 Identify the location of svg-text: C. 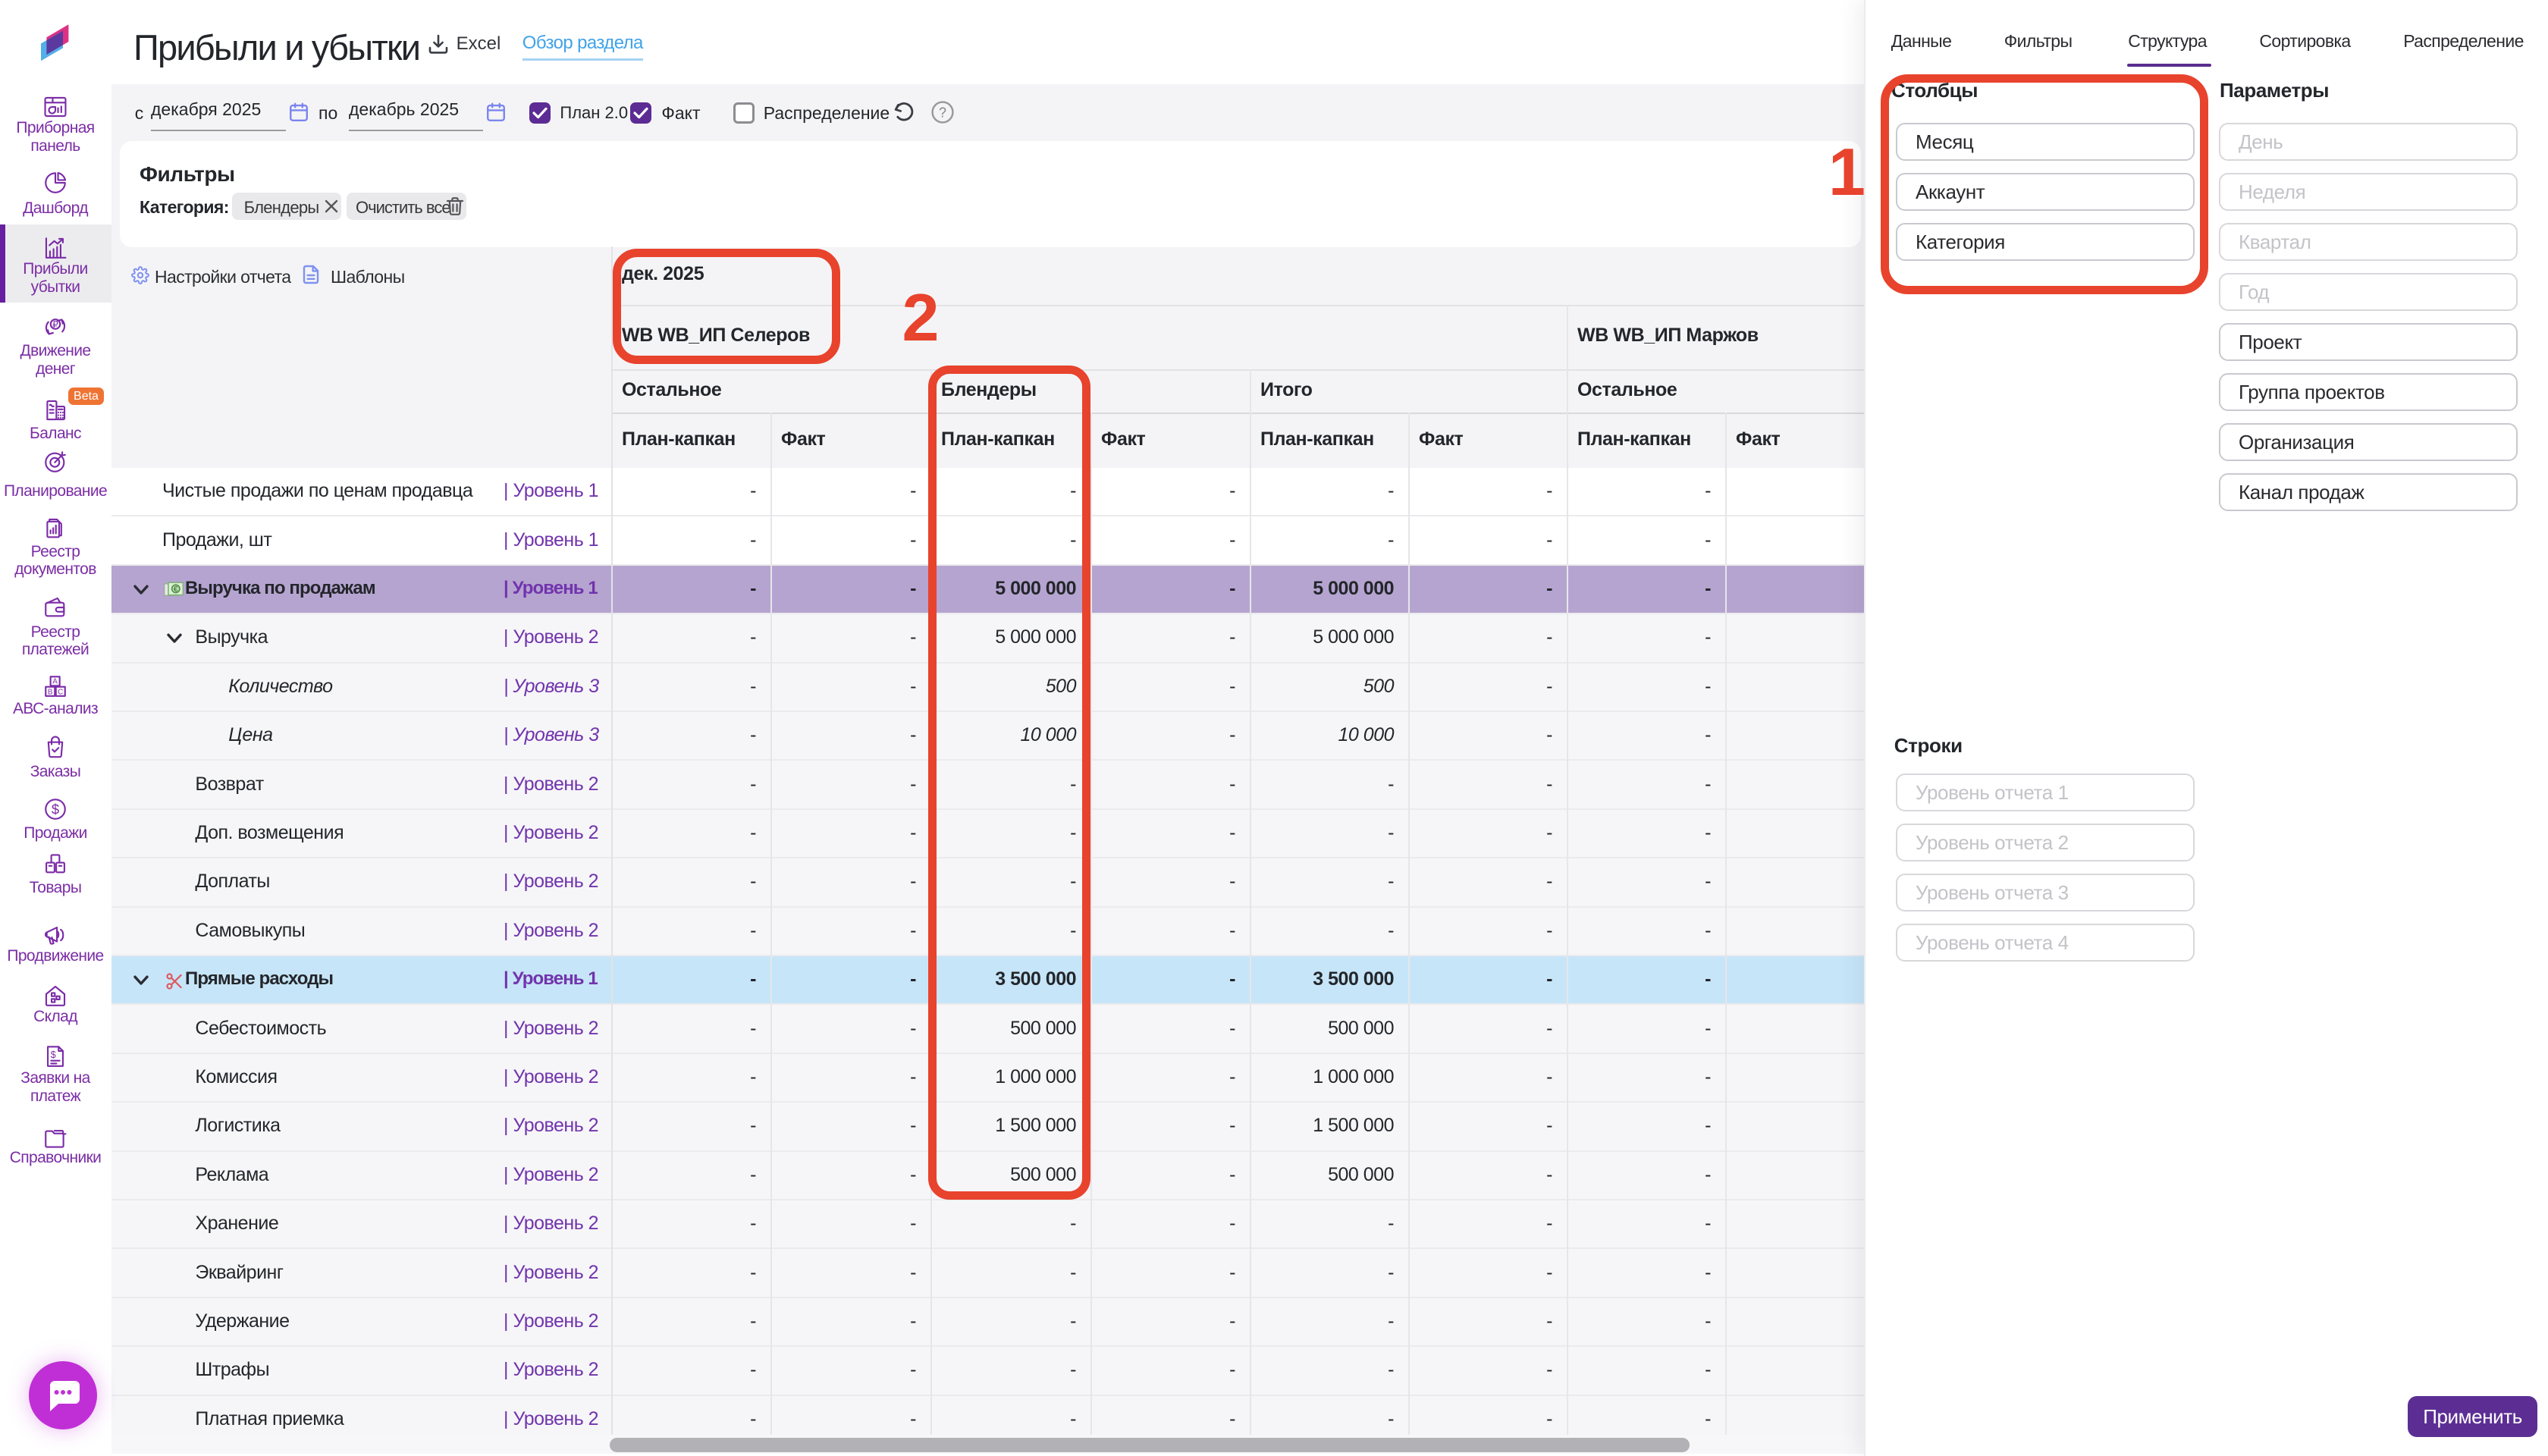
(60, 692).